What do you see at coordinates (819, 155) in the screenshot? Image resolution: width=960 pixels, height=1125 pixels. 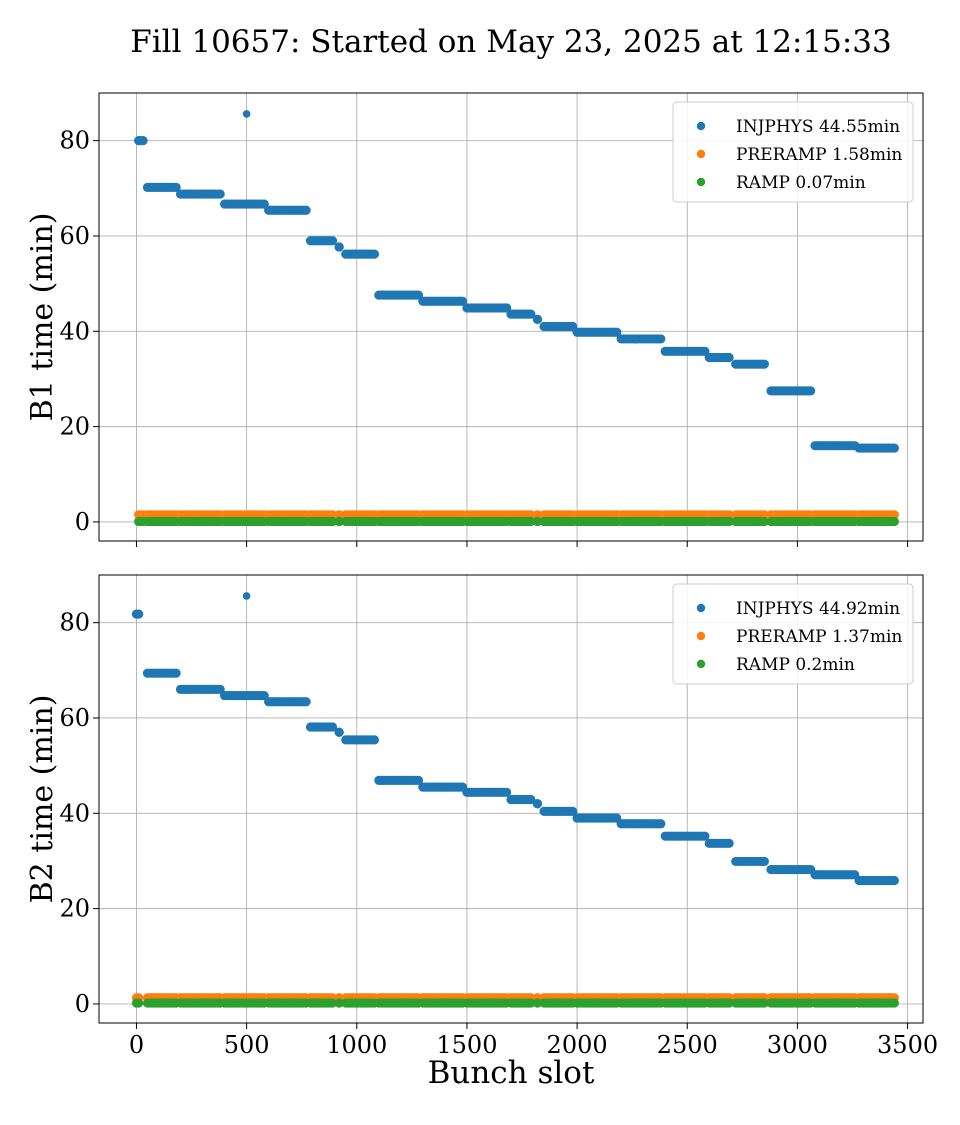 I see `legend-label: PRERAMP 1.58min` at bounding box center [819, 155].